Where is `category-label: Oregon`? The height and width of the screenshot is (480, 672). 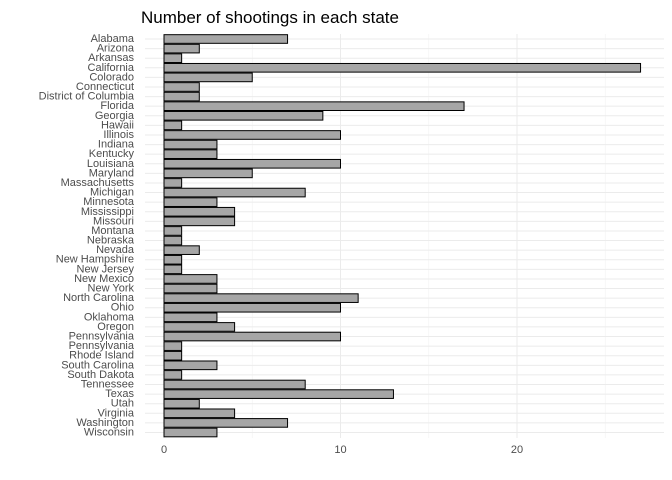
category-label: Oregon is located at coordinates (115, 327).